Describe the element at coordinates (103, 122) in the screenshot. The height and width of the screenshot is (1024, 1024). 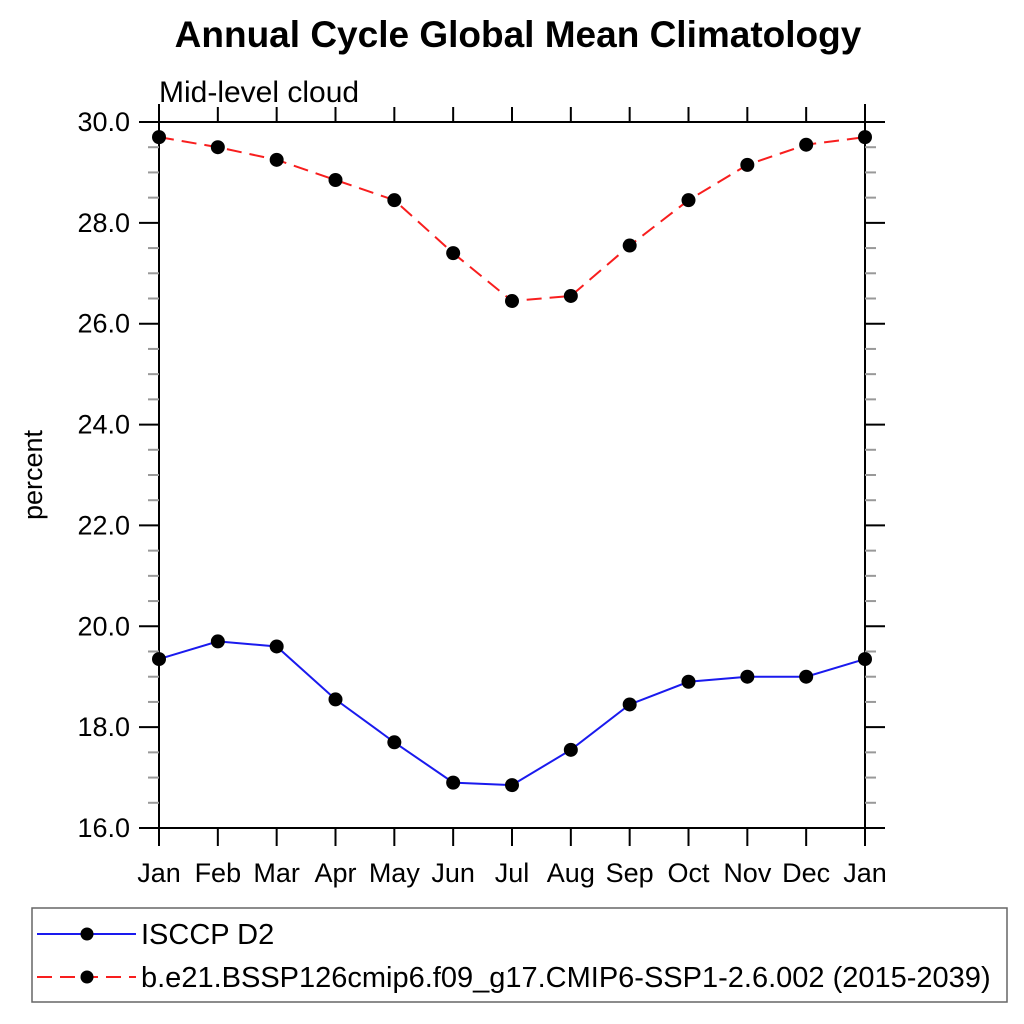
I see `y-tick-label: 30.0` at that location.